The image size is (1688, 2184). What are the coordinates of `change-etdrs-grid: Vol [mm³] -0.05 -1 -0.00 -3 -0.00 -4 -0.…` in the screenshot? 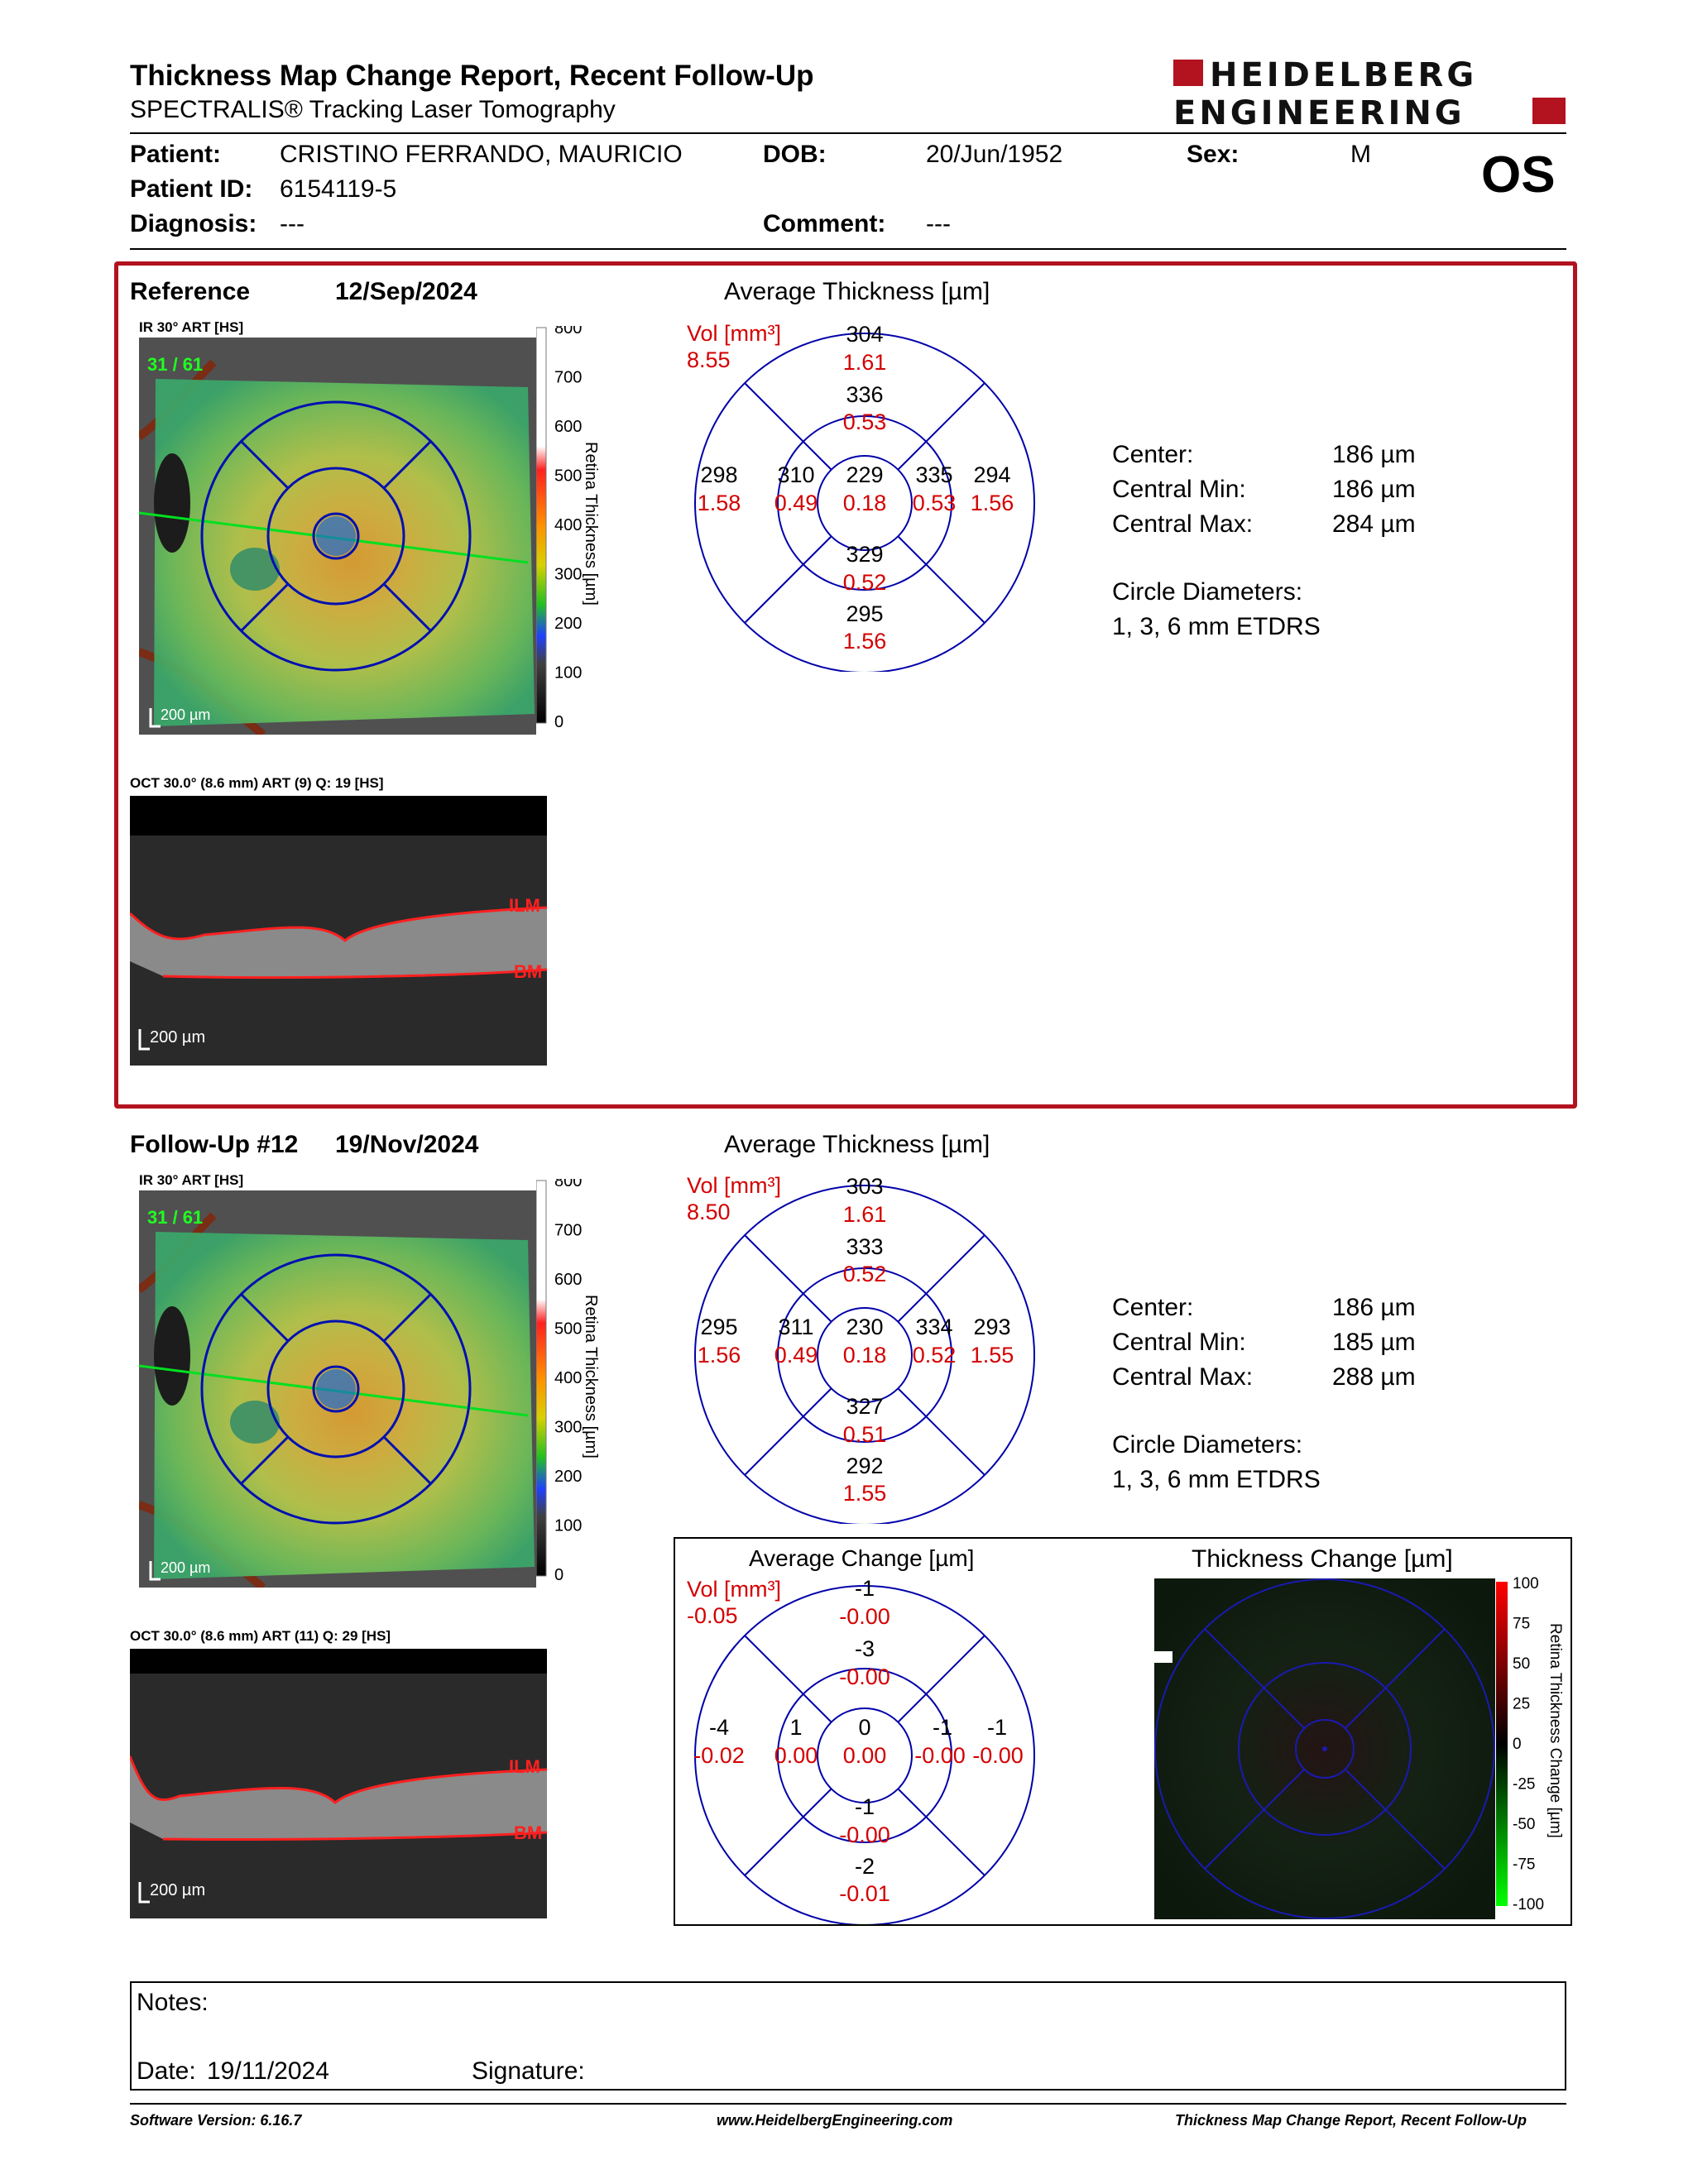 It's located at (869, 1751).